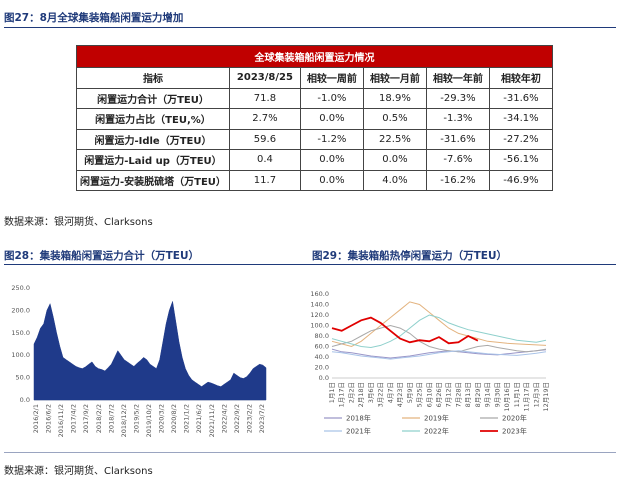 The height and width of the screenshot is (483, 621). What do you see at coordinates (322, 347) in the screenshot?
I see `y-tick-label: 60.0` at bounding box center [322, 347].